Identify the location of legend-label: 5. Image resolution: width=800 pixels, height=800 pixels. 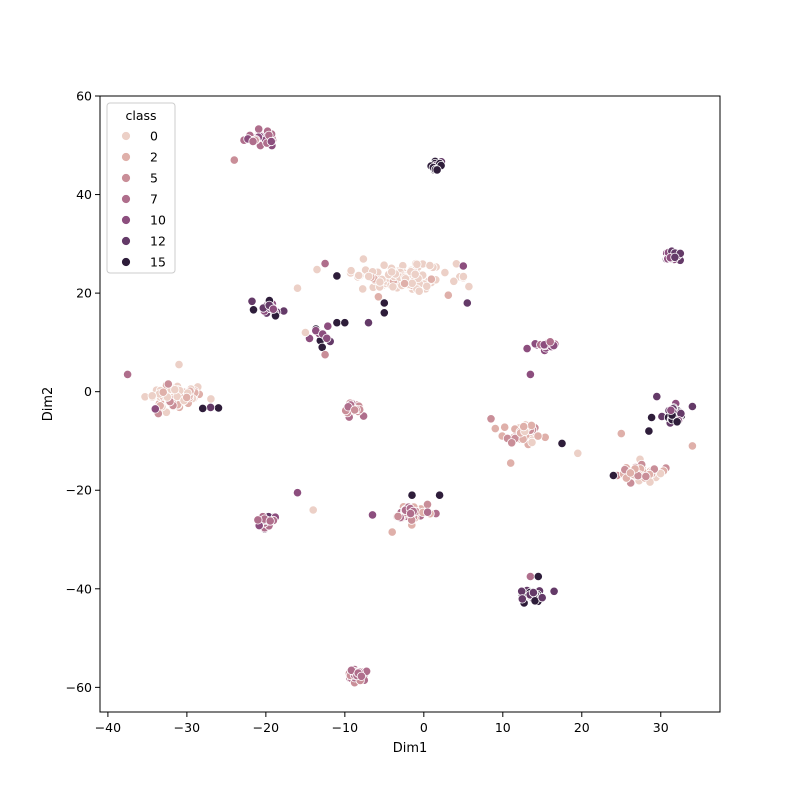
(154, 178).